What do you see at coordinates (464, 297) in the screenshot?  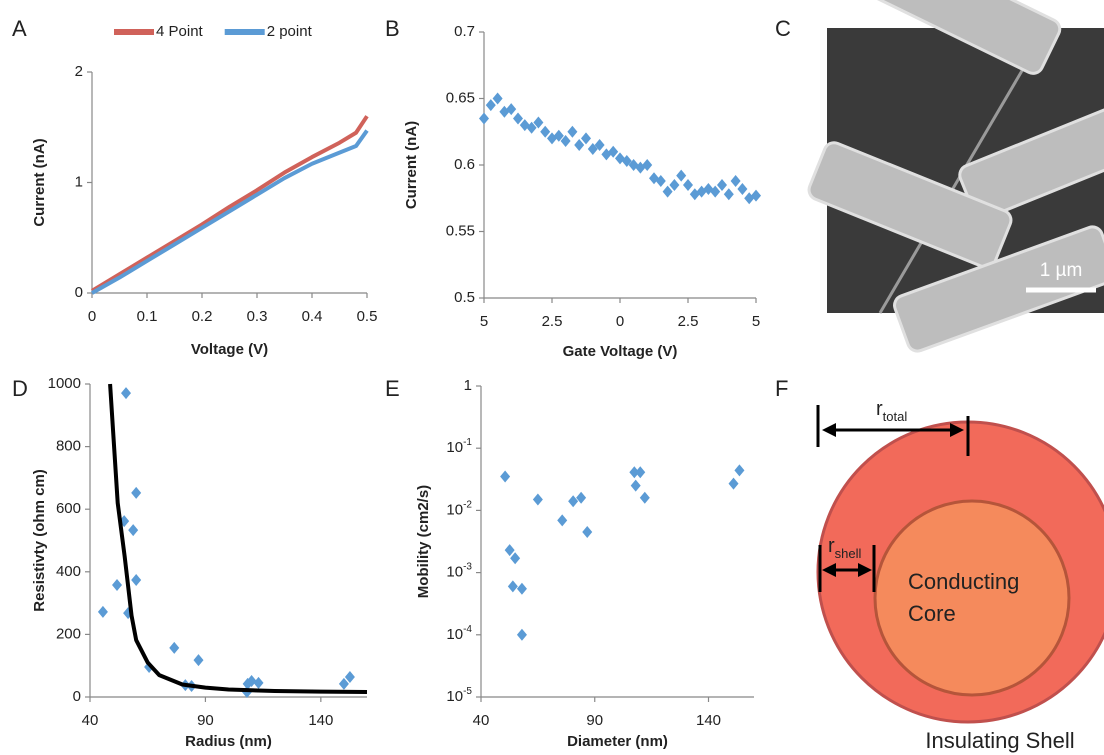 I see `y-tick-label: 0.5` at bounding box center [464, 297].